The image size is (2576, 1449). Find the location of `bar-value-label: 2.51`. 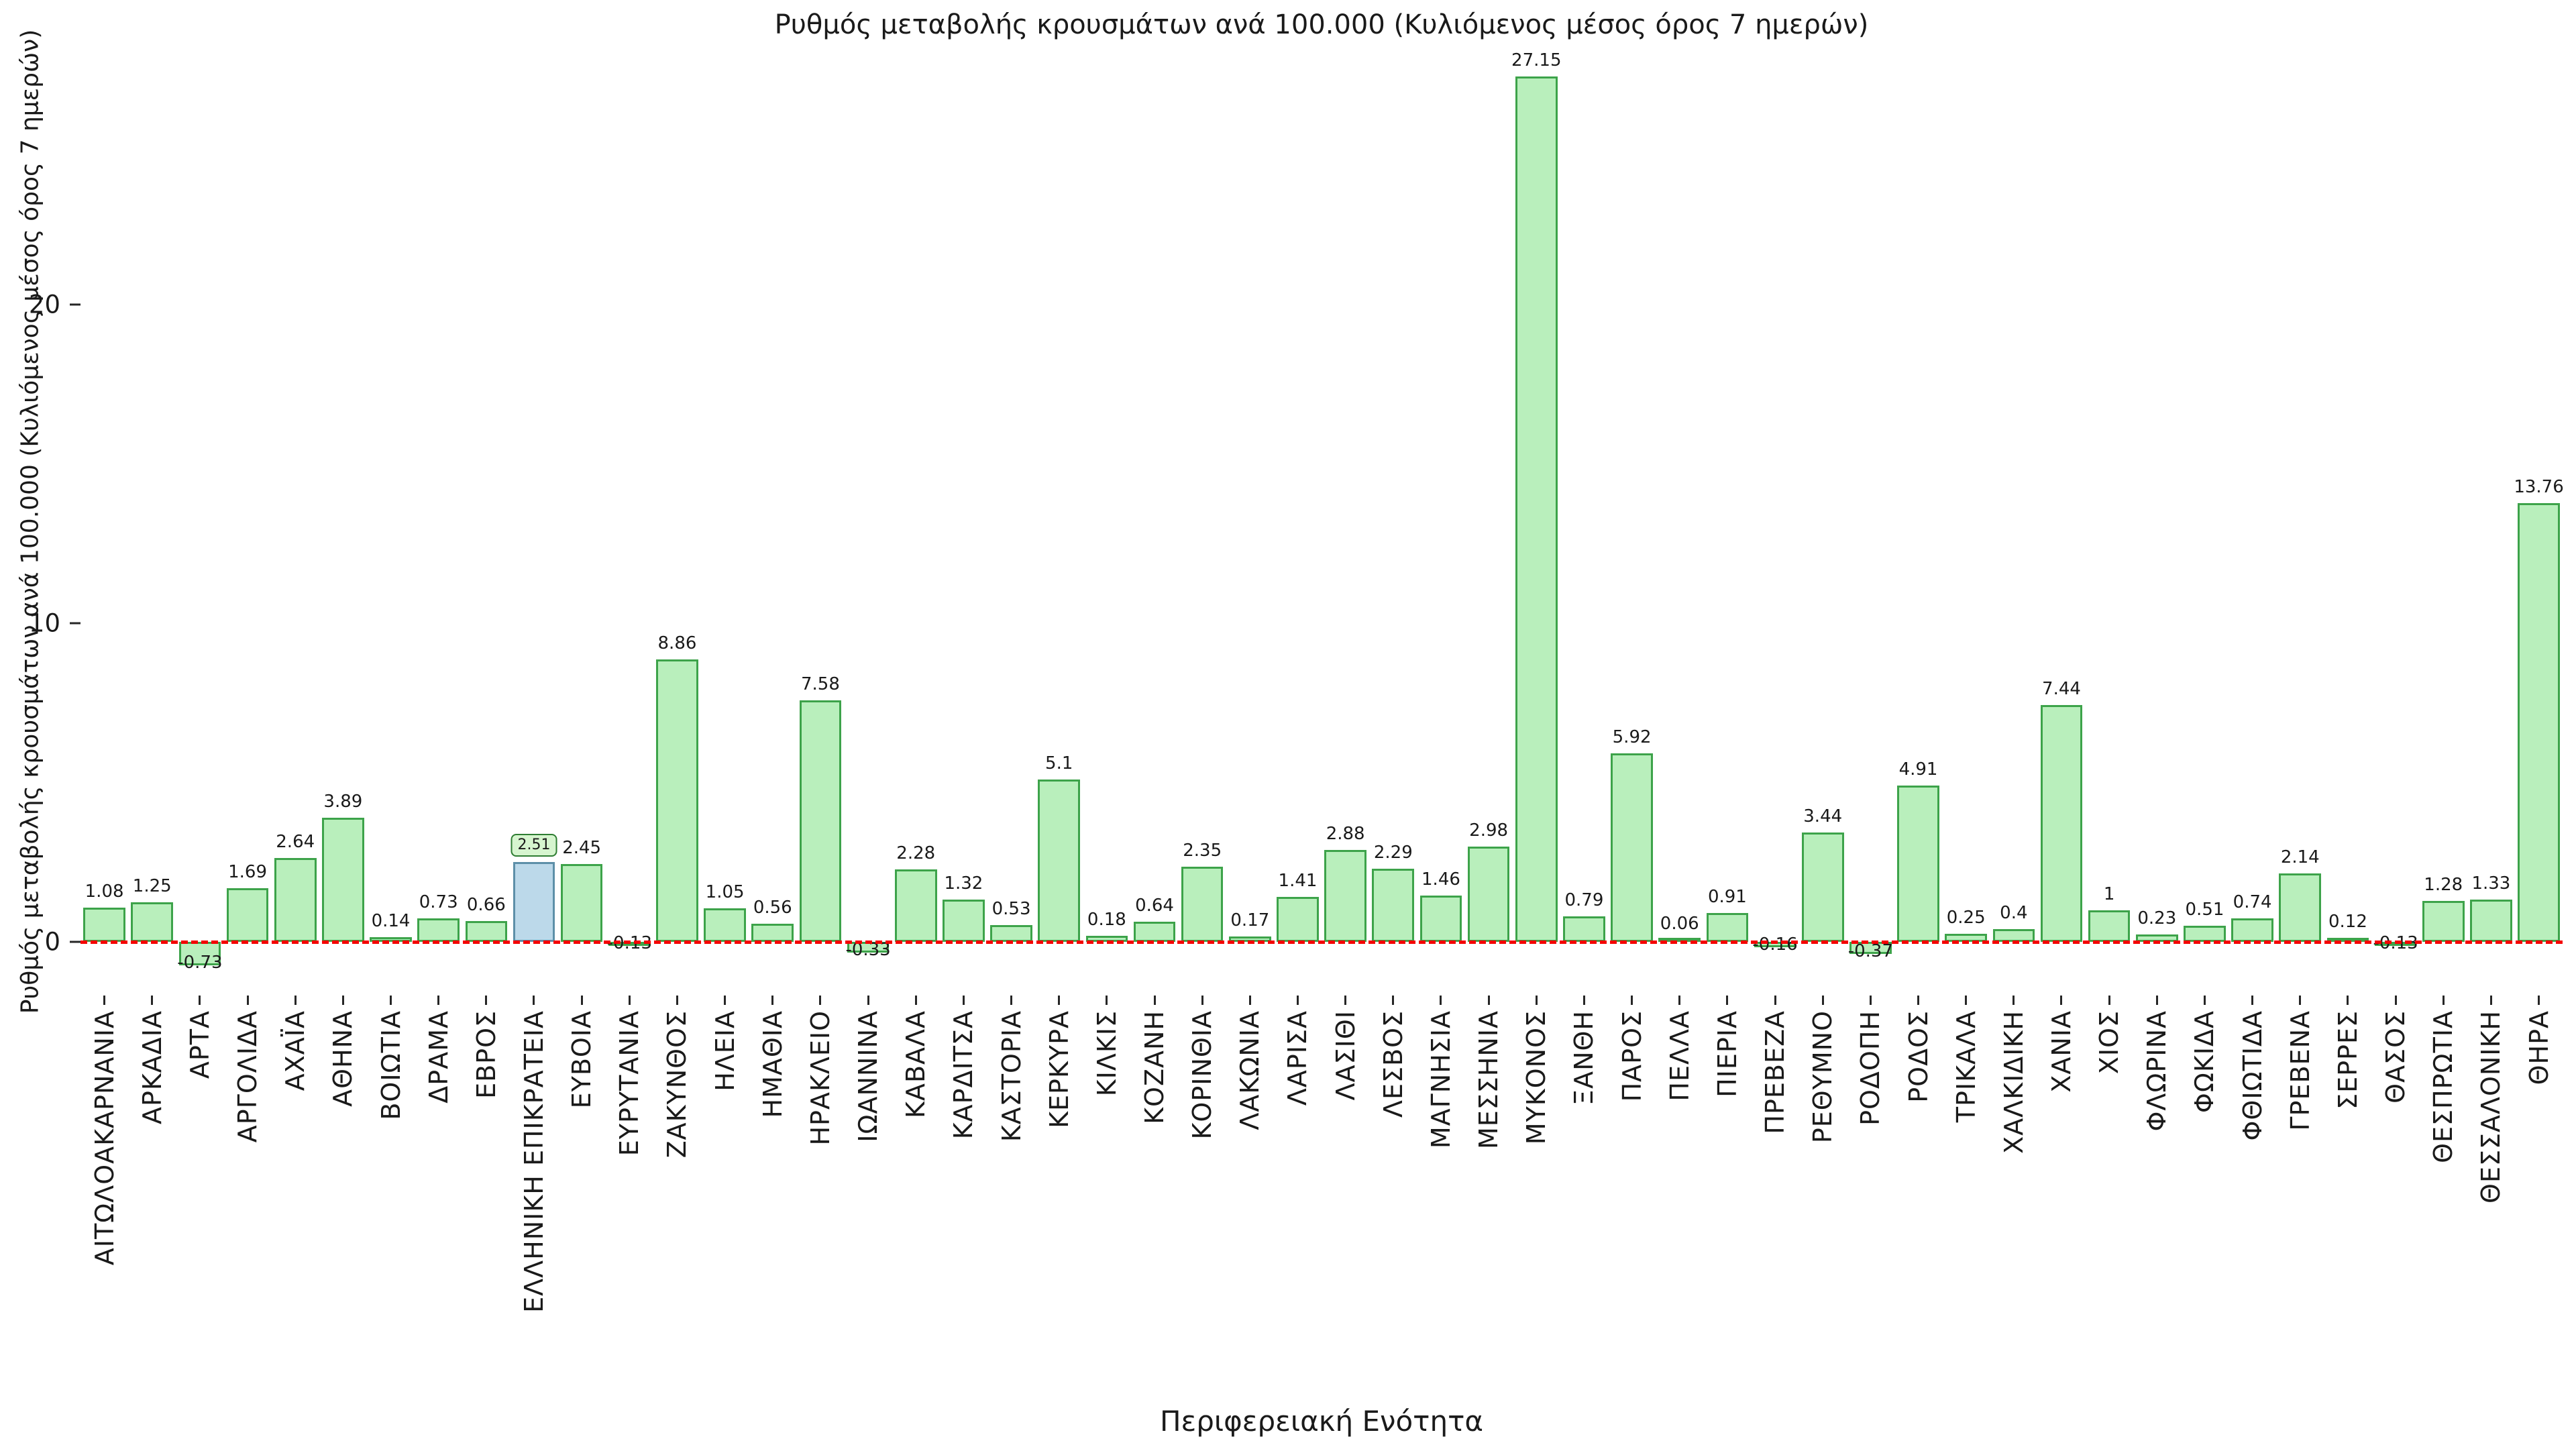

bar-value-label: 2.51 is located at coordinates (534, 845).